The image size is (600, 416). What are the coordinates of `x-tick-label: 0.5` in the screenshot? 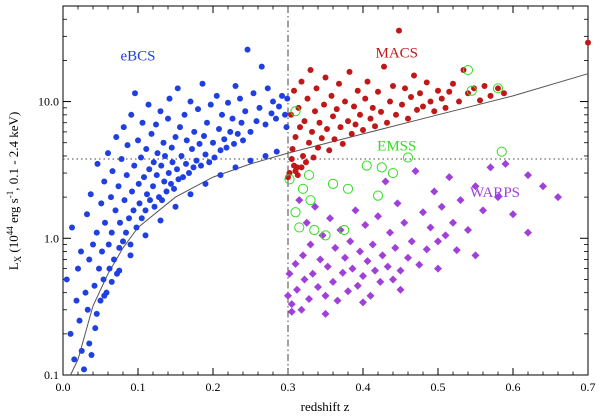 It's located at (438, 387).